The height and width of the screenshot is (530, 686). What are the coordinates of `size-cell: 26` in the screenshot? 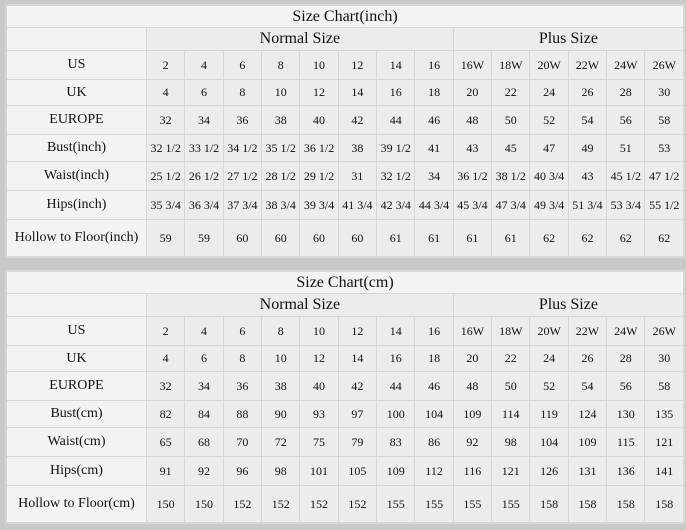 It's located at (587, 92).